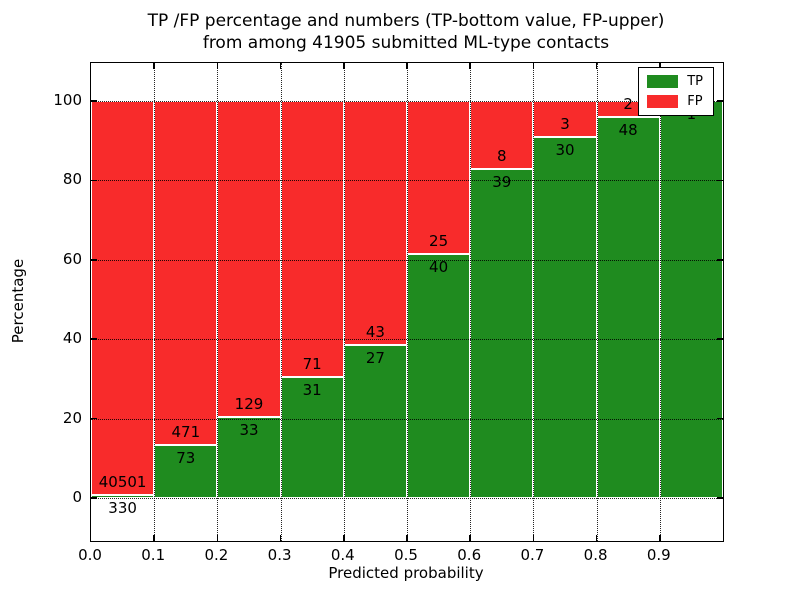 This screenshot has width=800, height=600. I want to click on x-tick-label-0.5: 0.5, so click(406, 555).